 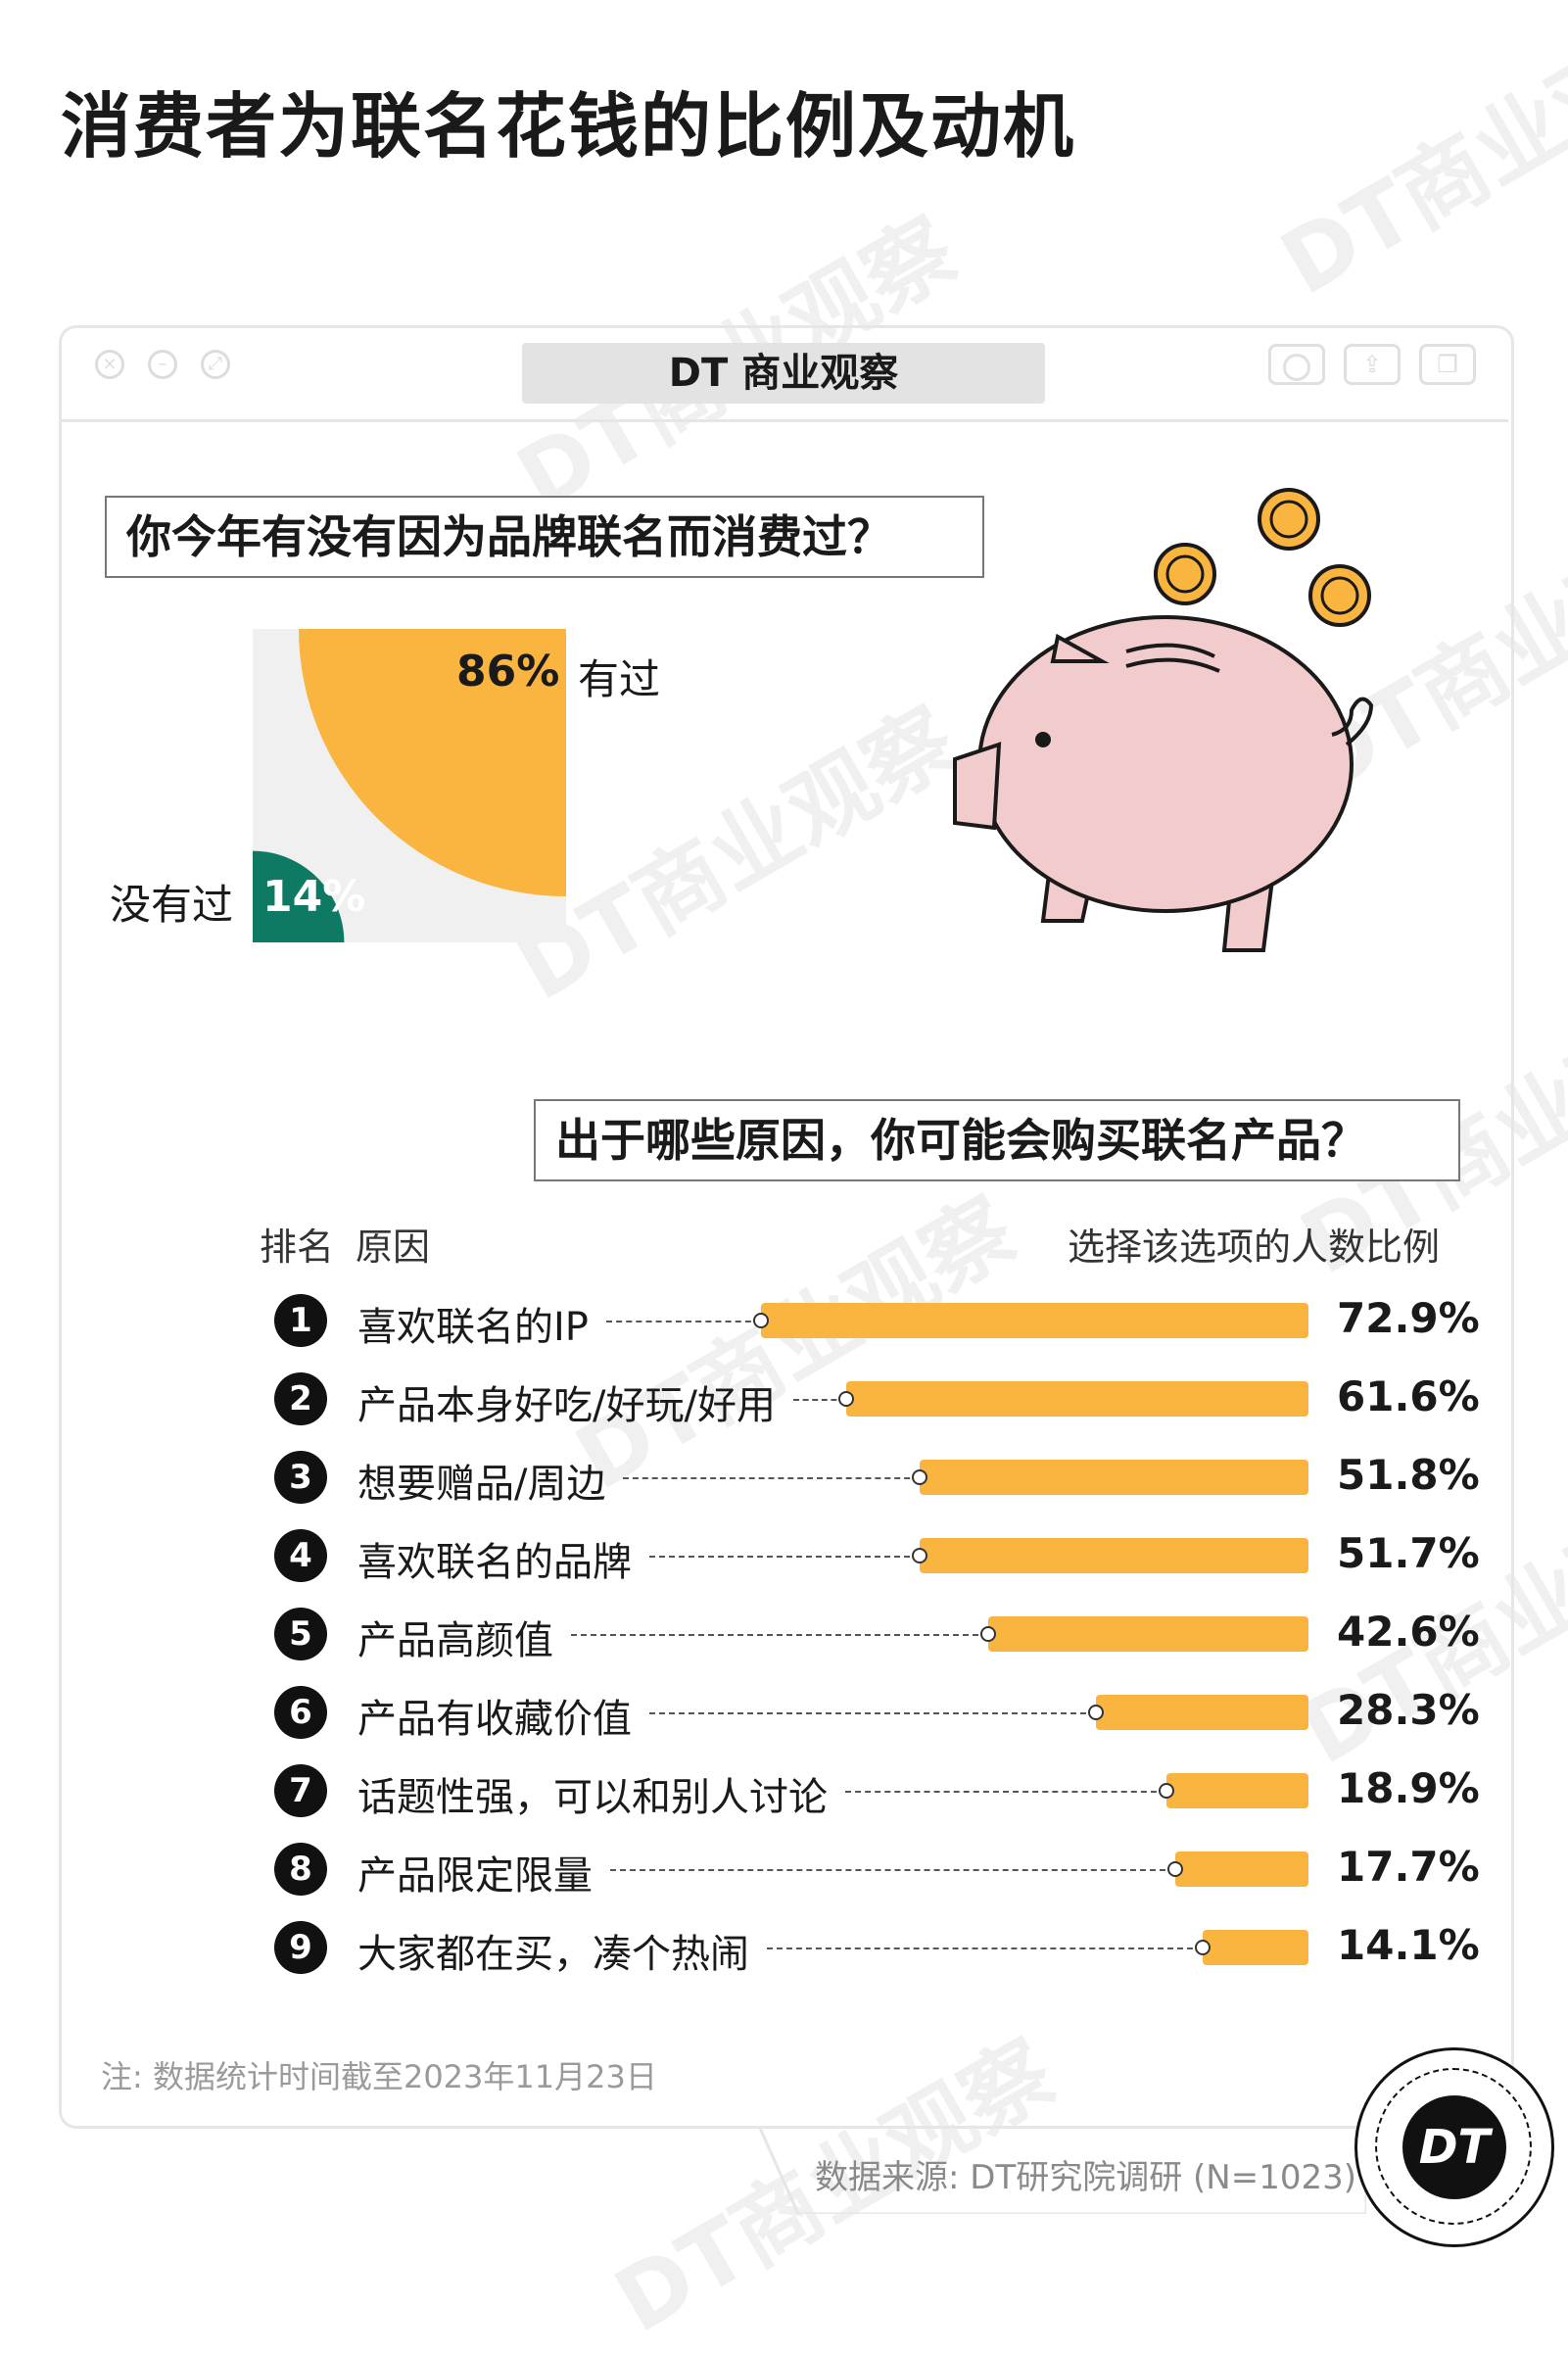 What do you see at coordinates (553, 1954) in the screenshot?
I see `reason-label: 大家都在买，凑个热闹` at bounding box center [553, 1954].